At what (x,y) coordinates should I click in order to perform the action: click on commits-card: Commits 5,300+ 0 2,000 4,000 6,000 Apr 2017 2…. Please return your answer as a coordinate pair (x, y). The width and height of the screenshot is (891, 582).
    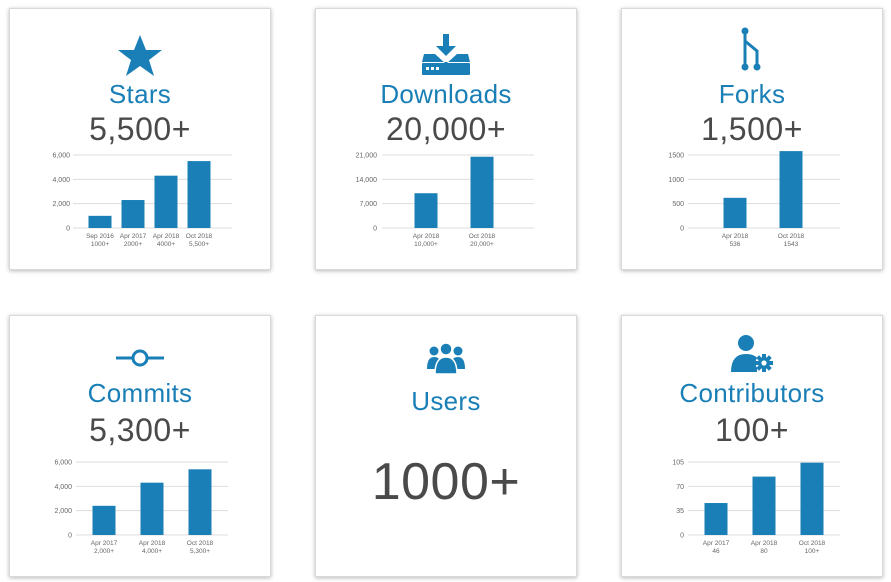
    Looking at the image, I should click on (140, 446).